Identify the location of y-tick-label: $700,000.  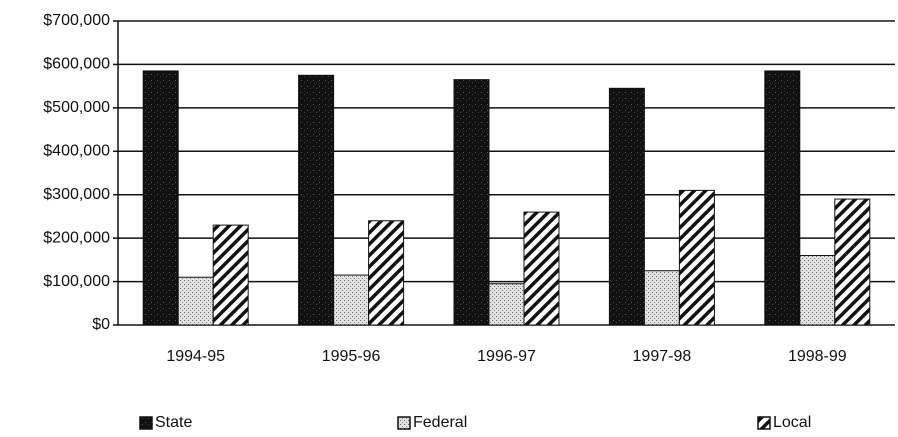
(76, 20).